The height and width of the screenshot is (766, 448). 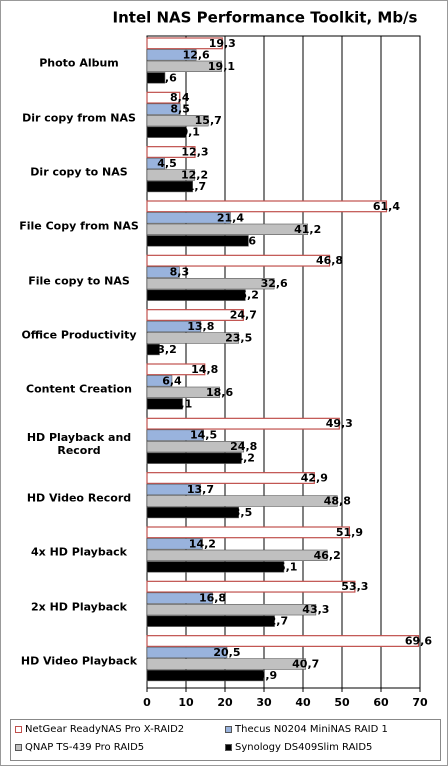 What do you see at coordinates (225, 702) in the screenshot?
I see `x-tick-label: 20` at bounding box center [225, 702].